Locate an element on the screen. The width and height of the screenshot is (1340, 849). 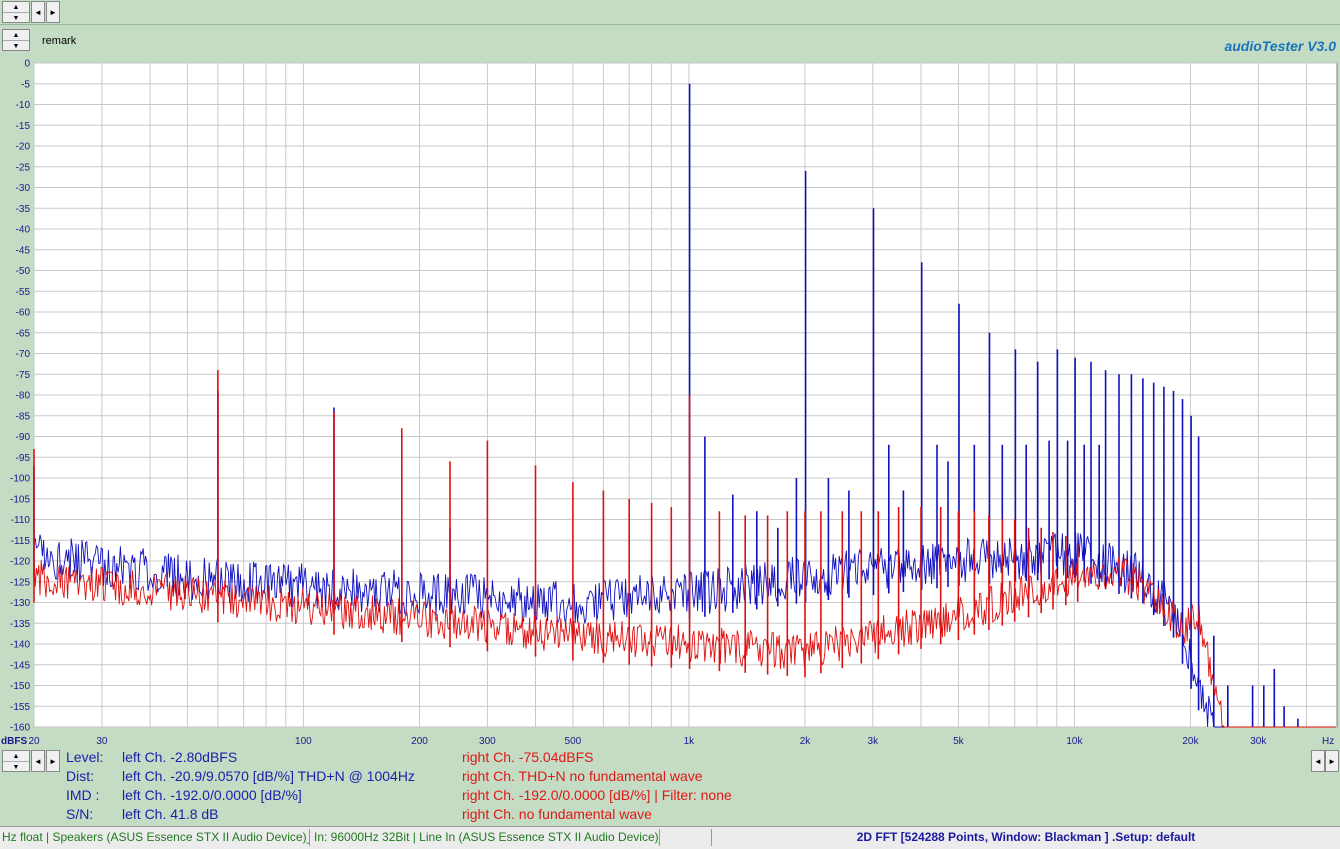
y-tick-label: -100 is located at coordinates (20, 479).